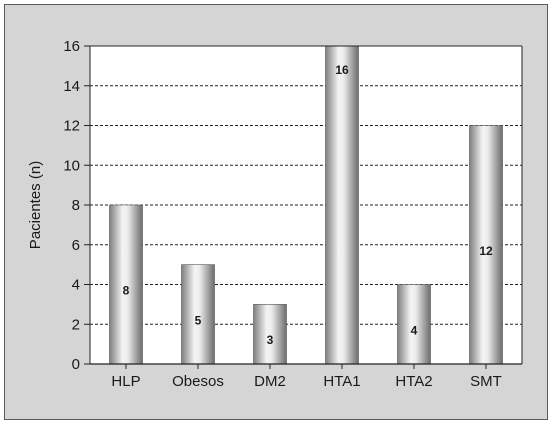  Describe the element at coordinates (76, 364) in the screenshot. I see `y-tick-label: 0` at that location.